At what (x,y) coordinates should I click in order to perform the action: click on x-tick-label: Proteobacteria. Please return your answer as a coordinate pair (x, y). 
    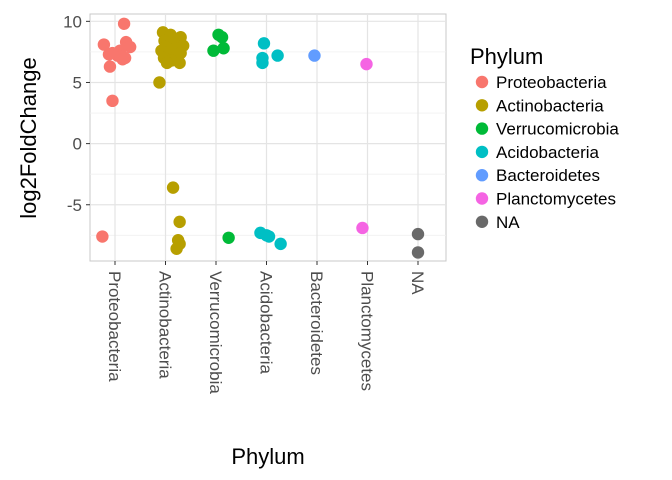
    Looking at the image, I should click on (114, 326).